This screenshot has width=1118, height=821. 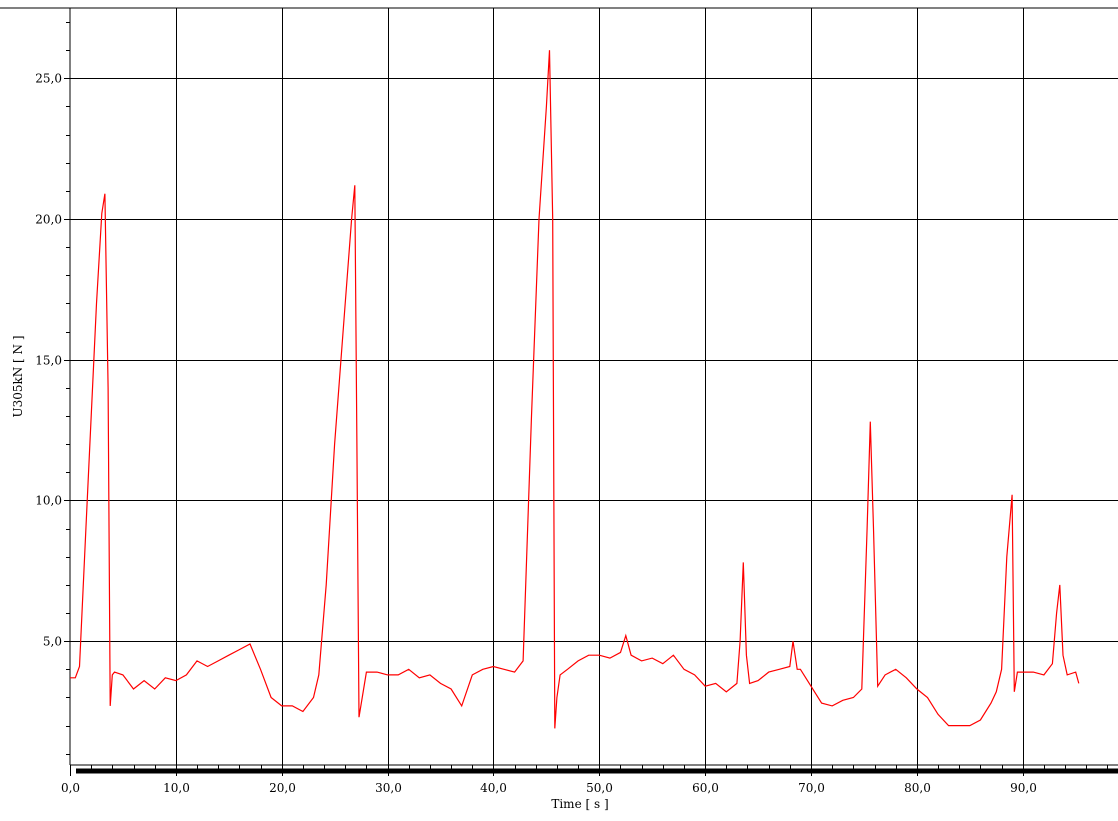 I want to click on x-tick-label: 0,0, so click(x=70, y=788).